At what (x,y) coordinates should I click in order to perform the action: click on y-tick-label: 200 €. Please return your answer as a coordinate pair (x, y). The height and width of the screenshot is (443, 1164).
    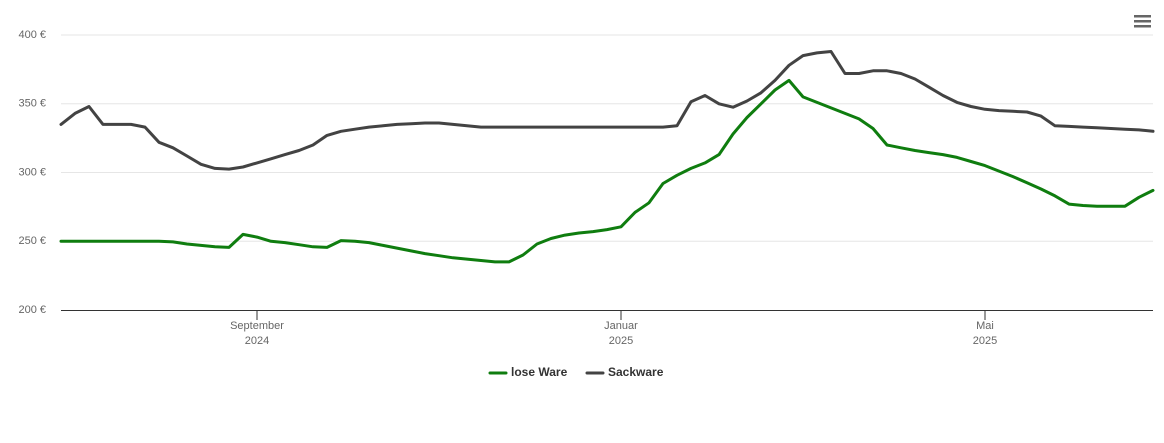
    Looking at the image, I should click on (32, 310).